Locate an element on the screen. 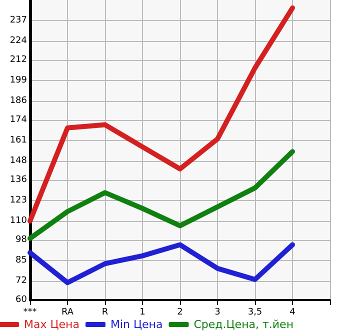 The height and width of the screenshot is (335, 345). y-tick-label: 85 is located at coordinates (21, 261).